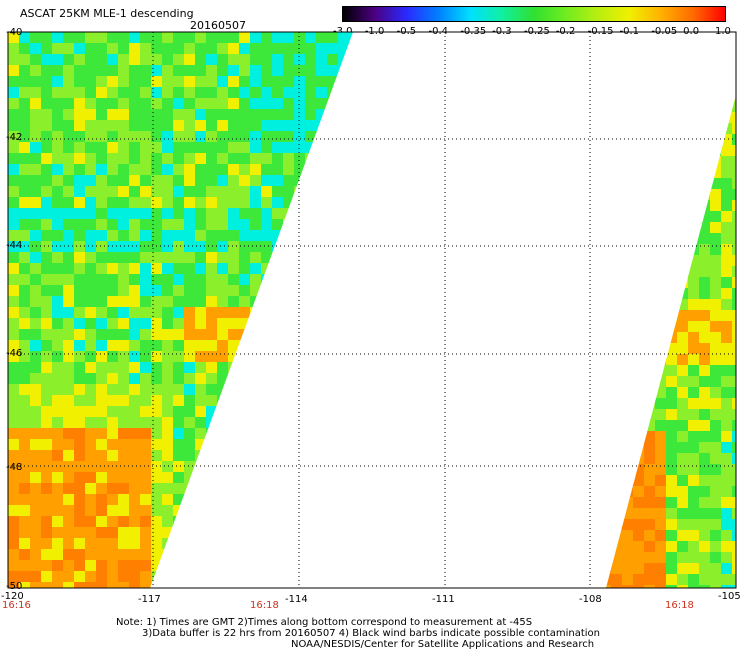  Describe the element at coordinates (14, 32) in the screenshot. I see `lat-label: -40` at that location.